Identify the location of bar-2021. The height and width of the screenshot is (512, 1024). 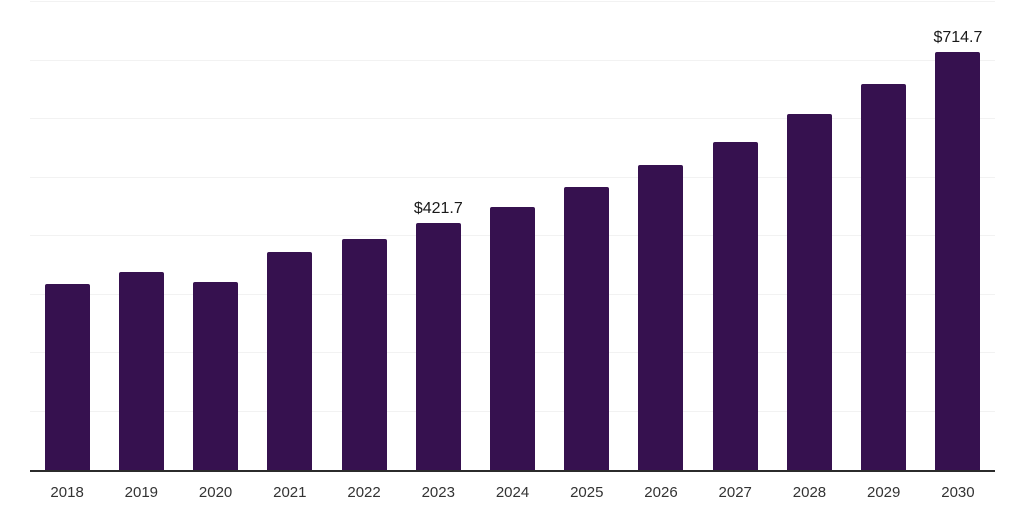
(290, 360).